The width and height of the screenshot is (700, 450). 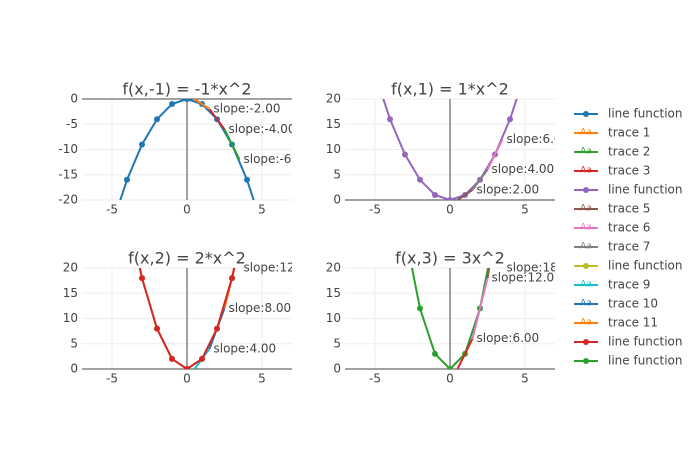 I want to click on text-layer: slope:4.00 slope:8.00 slope:12.00, so click(x=264, y=308).